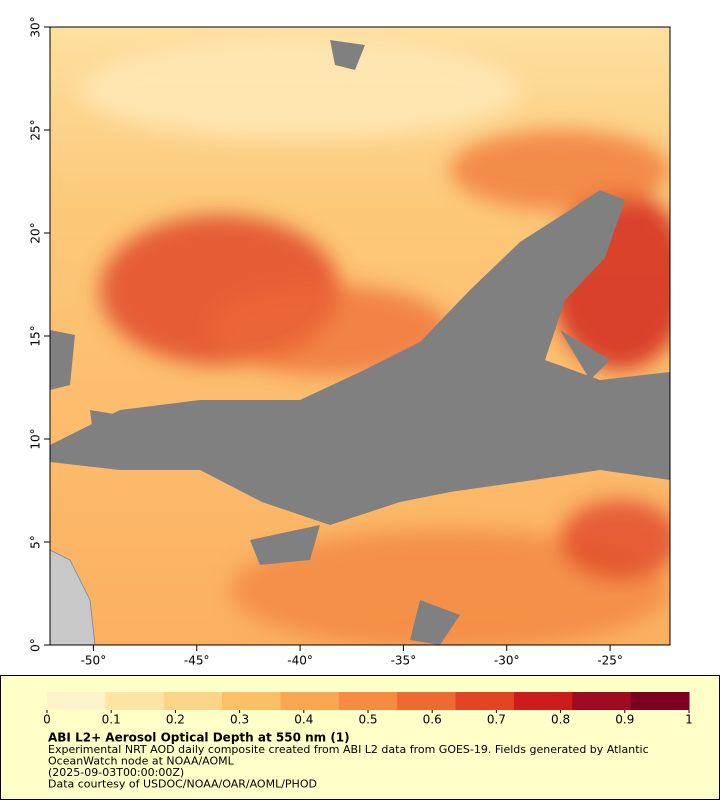 Image resolution: width=720 pixels, height=800 pixels. Describe the element at coordinates (432, 720) in the screenshot. I see `colorbar-tick-label: 0.6` at that location.